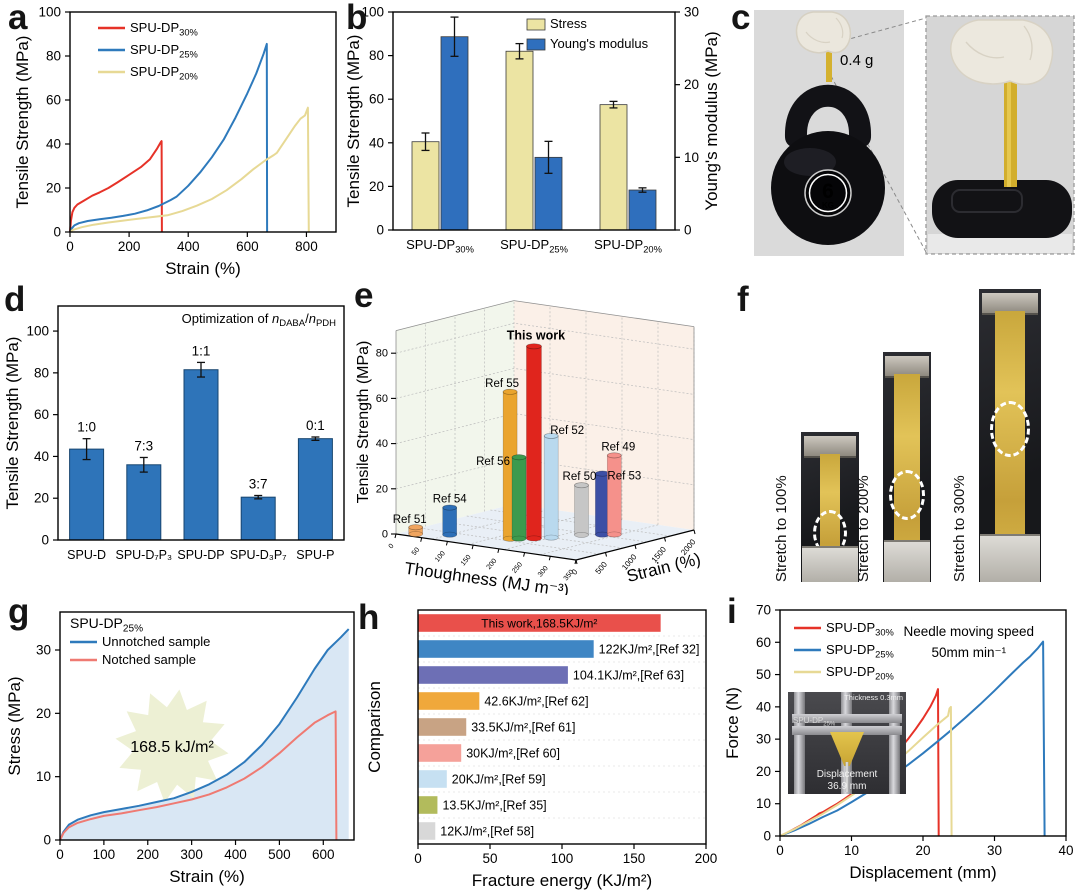 This screenshot has height=892, width=1080. What do you see at coordinates (523, 728) in the screenshot?
I see `svg-text: 33.5KJ/m²,[Ref 61]` at bounding box center [523, 728].